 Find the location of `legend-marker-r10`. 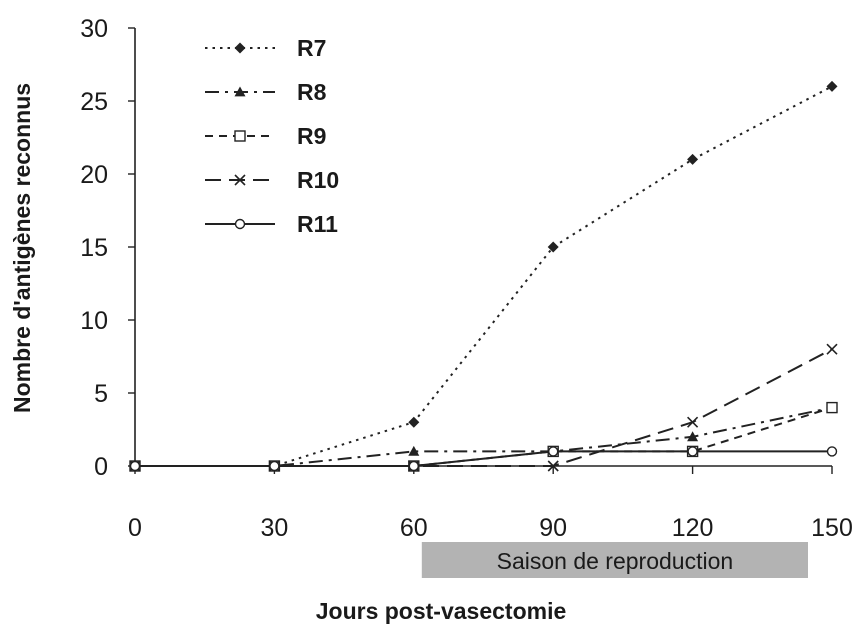

legend-marker-r10 is located at coordinates (240, 180).